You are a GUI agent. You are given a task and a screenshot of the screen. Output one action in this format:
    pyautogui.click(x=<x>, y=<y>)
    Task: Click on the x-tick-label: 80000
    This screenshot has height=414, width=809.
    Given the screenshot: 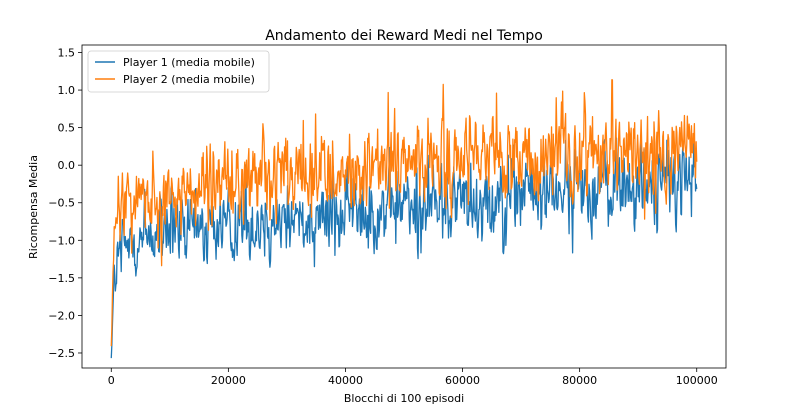 What is the action you would take?
    pyautogui.click(x=579, y=380)
    